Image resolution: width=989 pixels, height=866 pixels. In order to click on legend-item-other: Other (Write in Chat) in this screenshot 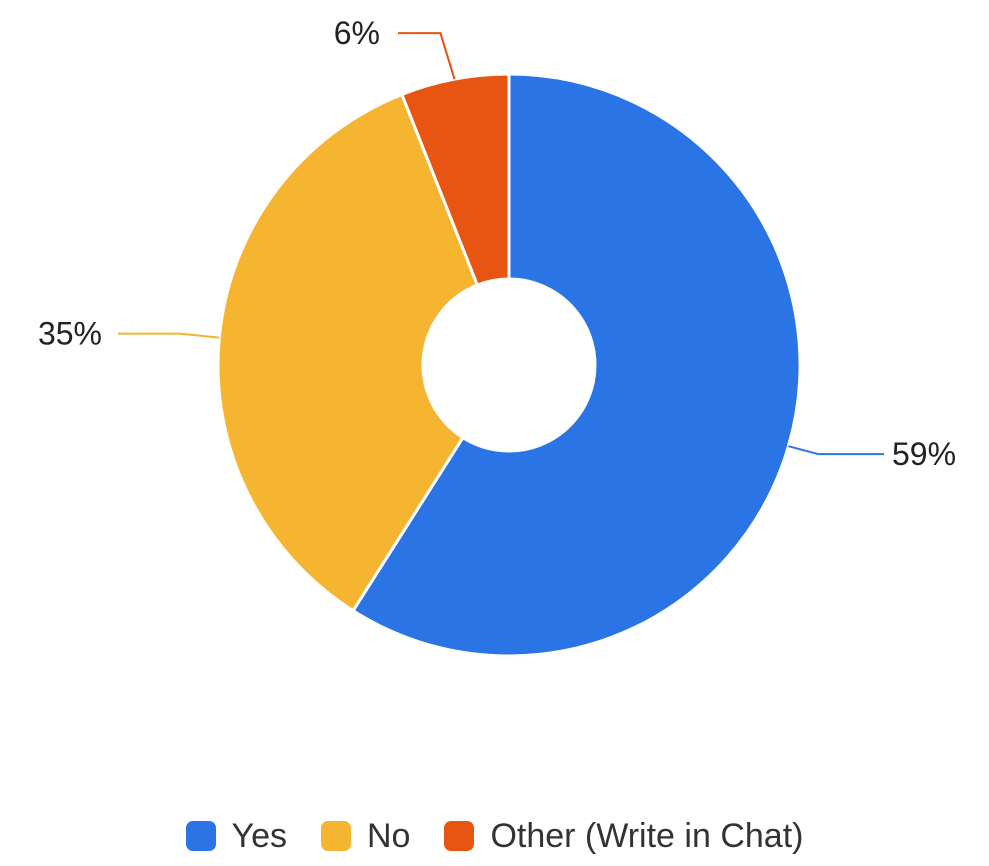, I will do `click(623, 836)`.